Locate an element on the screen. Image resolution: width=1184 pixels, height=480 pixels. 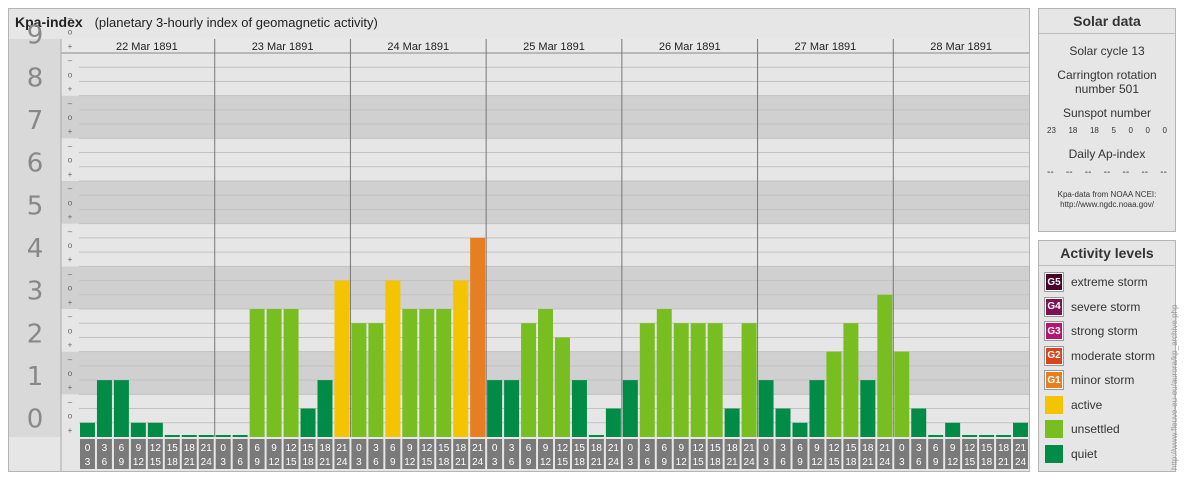
ap-values: -- -- -- -- -- -- -- is located at coordinates (1107, 172).